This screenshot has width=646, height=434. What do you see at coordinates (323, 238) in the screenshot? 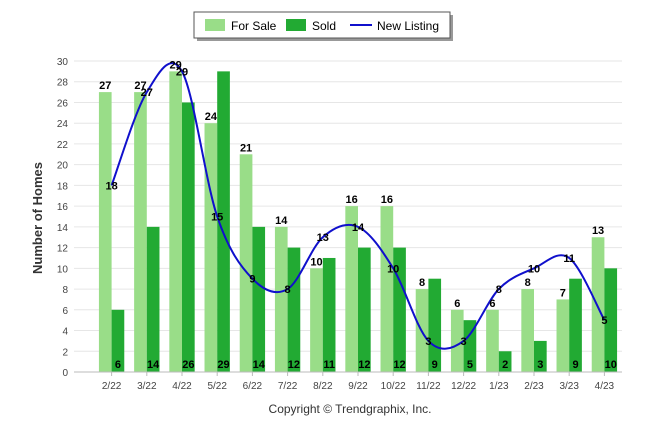
I see `data-label-new-listing: 13` at bounding box center [323, 238].